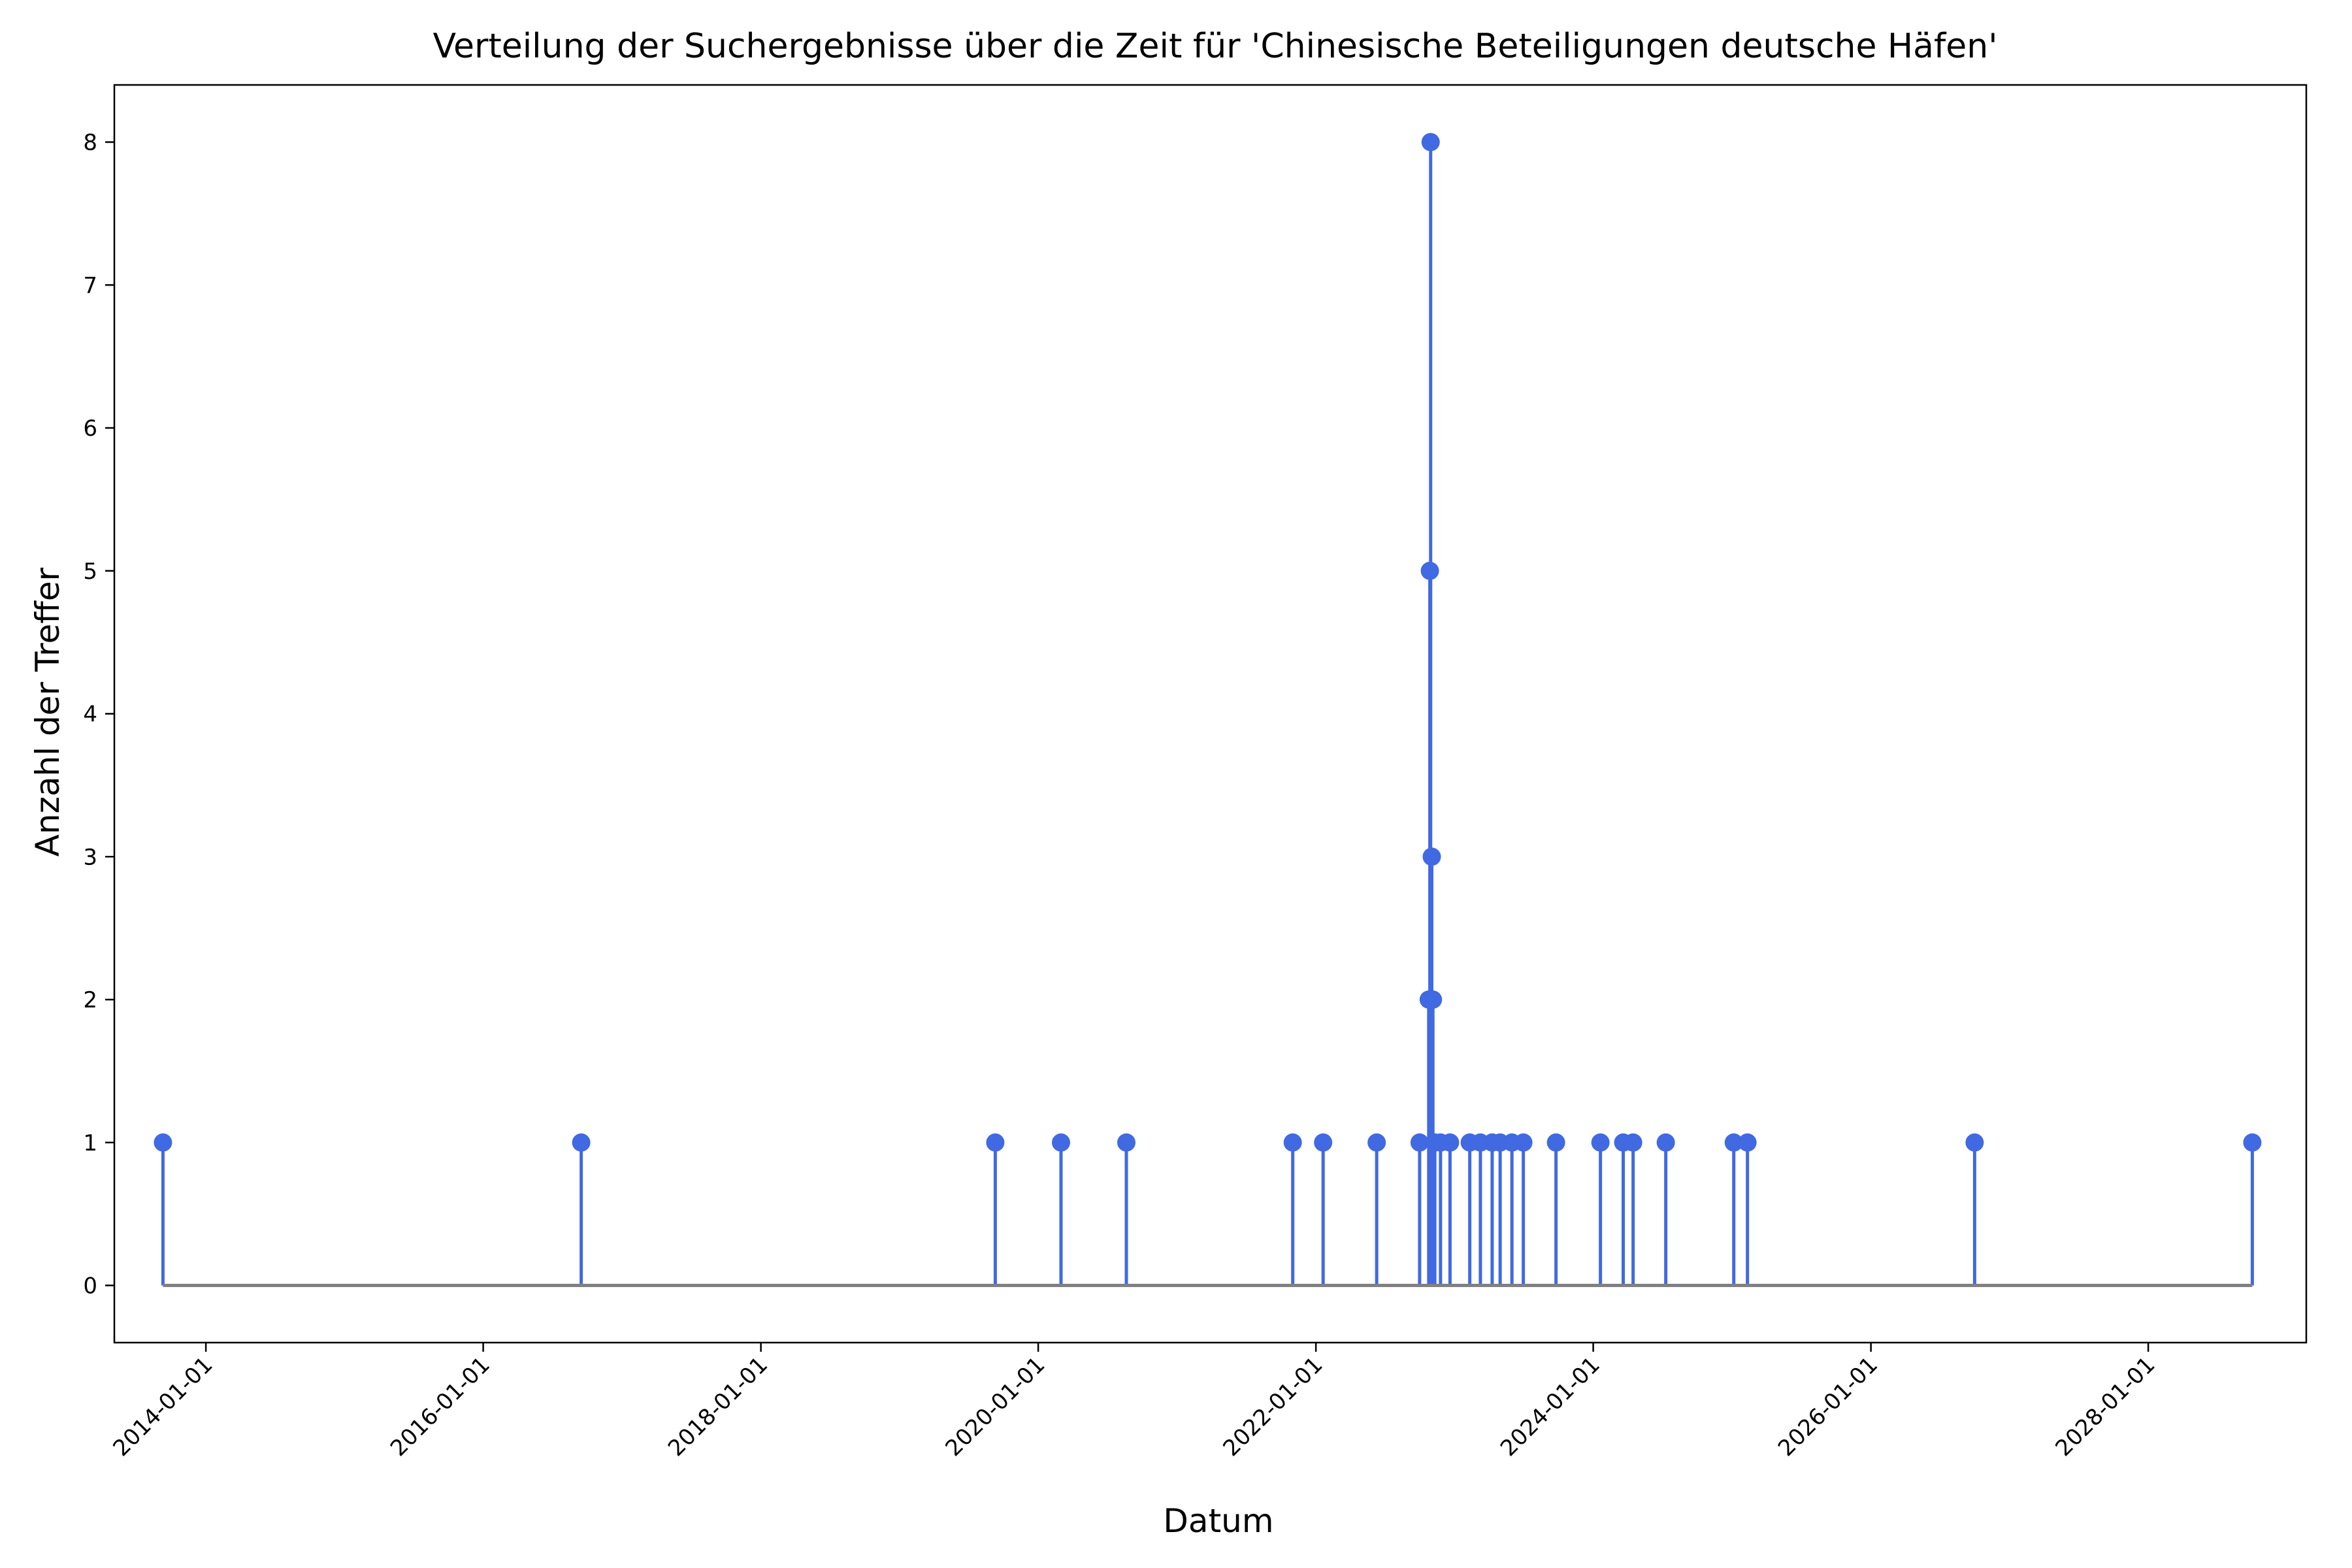 The image size is (2352, 1568). I want to click on x-tick-label: 2016-01-01, so click(440, 1407).